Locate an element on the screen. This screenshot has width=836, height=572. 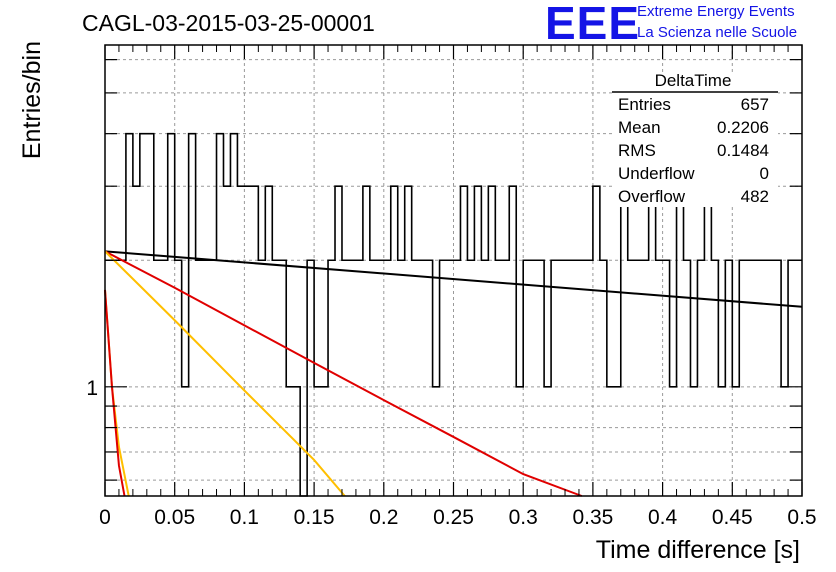
x-tick-label: 0.15 is located at coordinates (314, 517).